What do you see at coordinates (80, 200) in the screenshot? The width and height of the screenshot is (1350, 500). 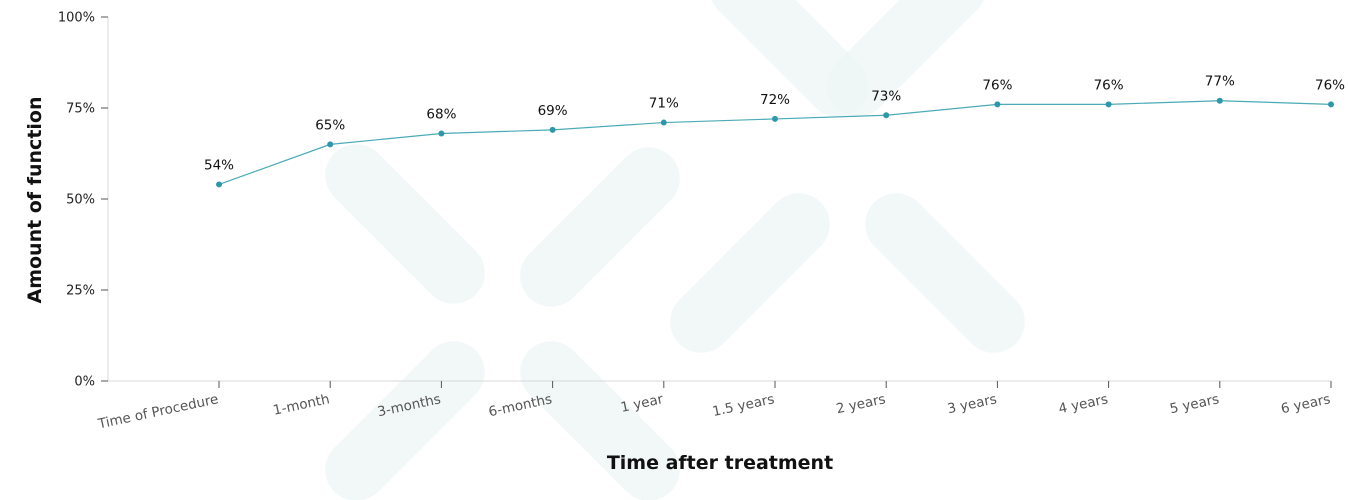 I see `y-tick-label: 50%` at bounding box center [80, 200].